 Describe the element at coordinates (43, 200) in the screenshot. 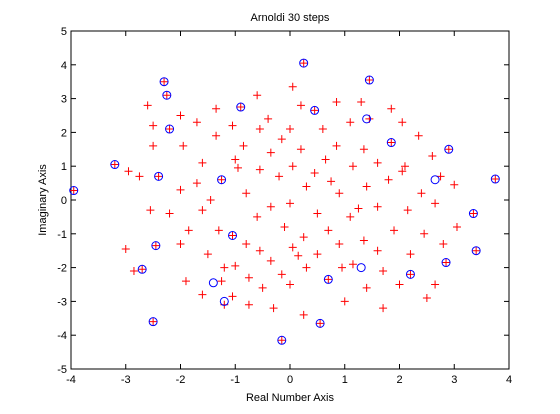

I see `y-axis-label: Imaginary Axis` at that location.